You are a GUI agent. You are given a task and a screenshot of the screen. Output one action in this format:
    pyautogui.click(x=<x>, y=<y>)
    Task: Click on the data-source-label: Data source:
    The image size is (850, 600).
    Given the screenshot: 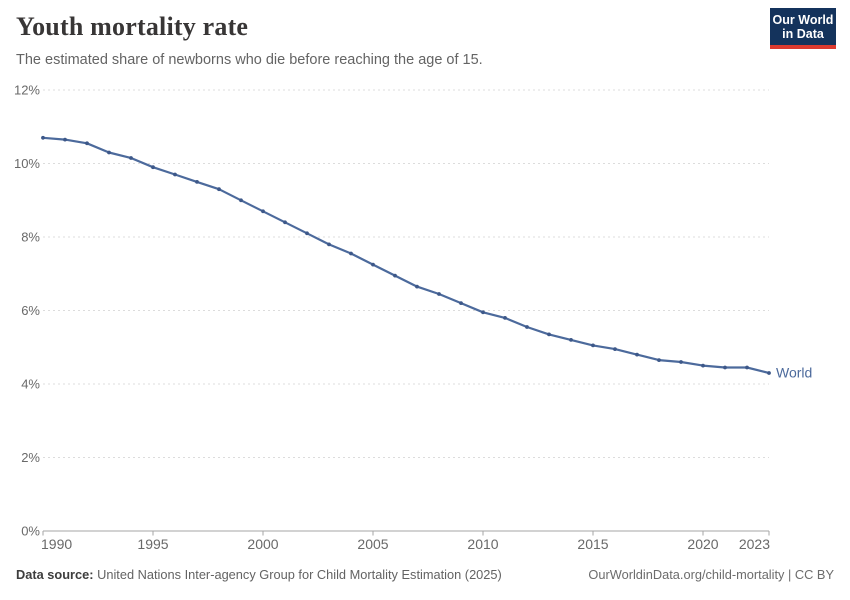 What is the action you would take?
    pyautogui.click(x=55, y=574)
    